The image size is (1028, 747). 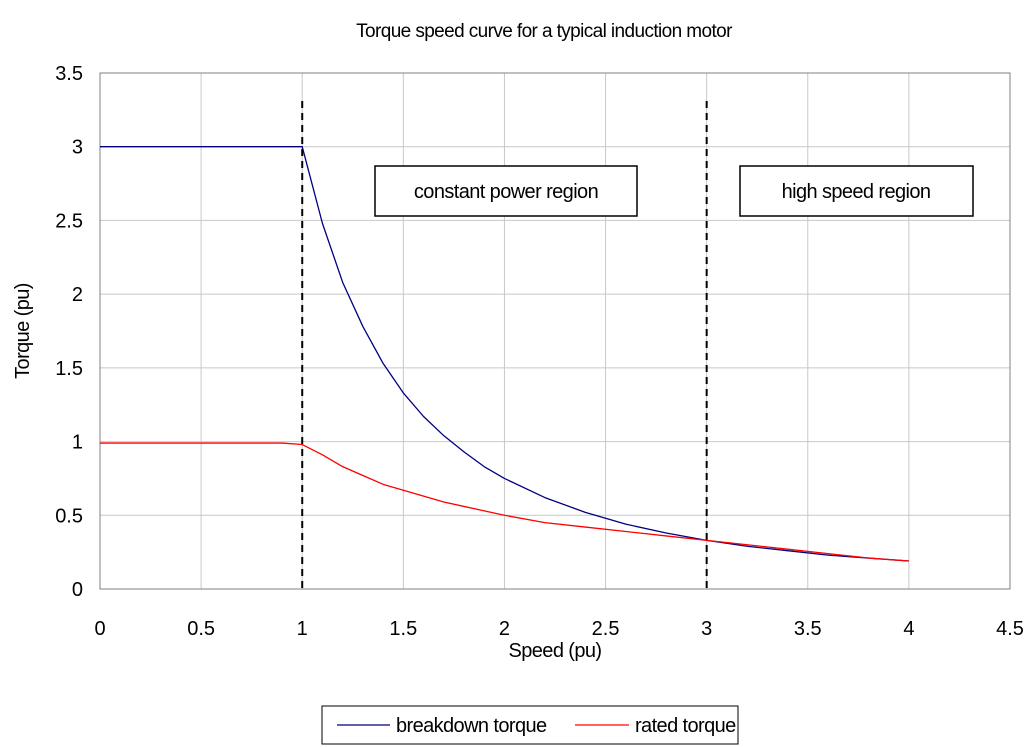 What do you see at coordinates (808, 629) in the screenshot?
I see `x-tick-label: 3.5` at bounding box center [808, 629].